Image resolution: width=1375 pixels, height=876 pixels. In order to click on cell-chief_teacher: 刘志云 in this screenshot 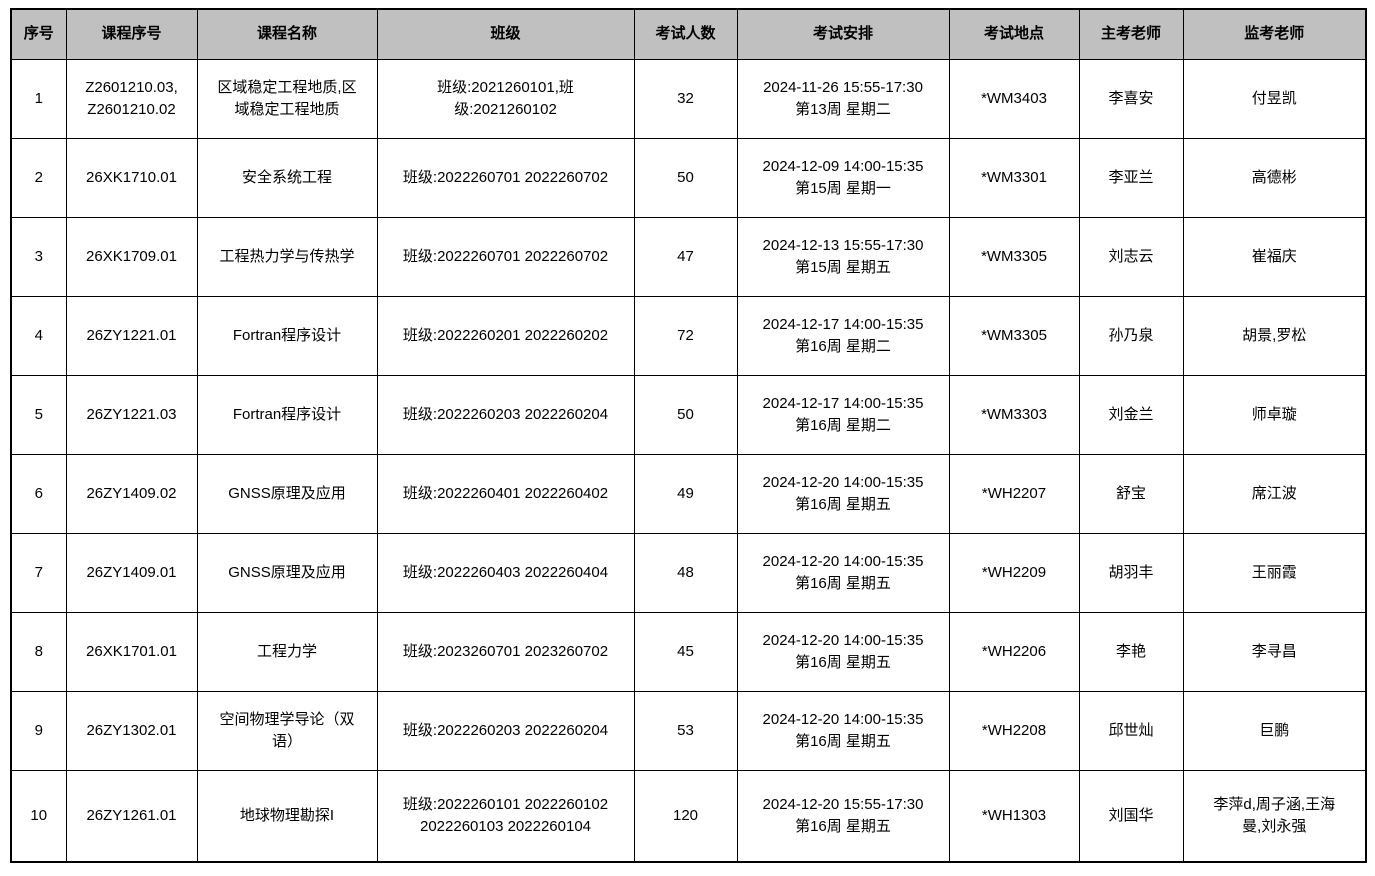, I will do `click(1131, 256)`.